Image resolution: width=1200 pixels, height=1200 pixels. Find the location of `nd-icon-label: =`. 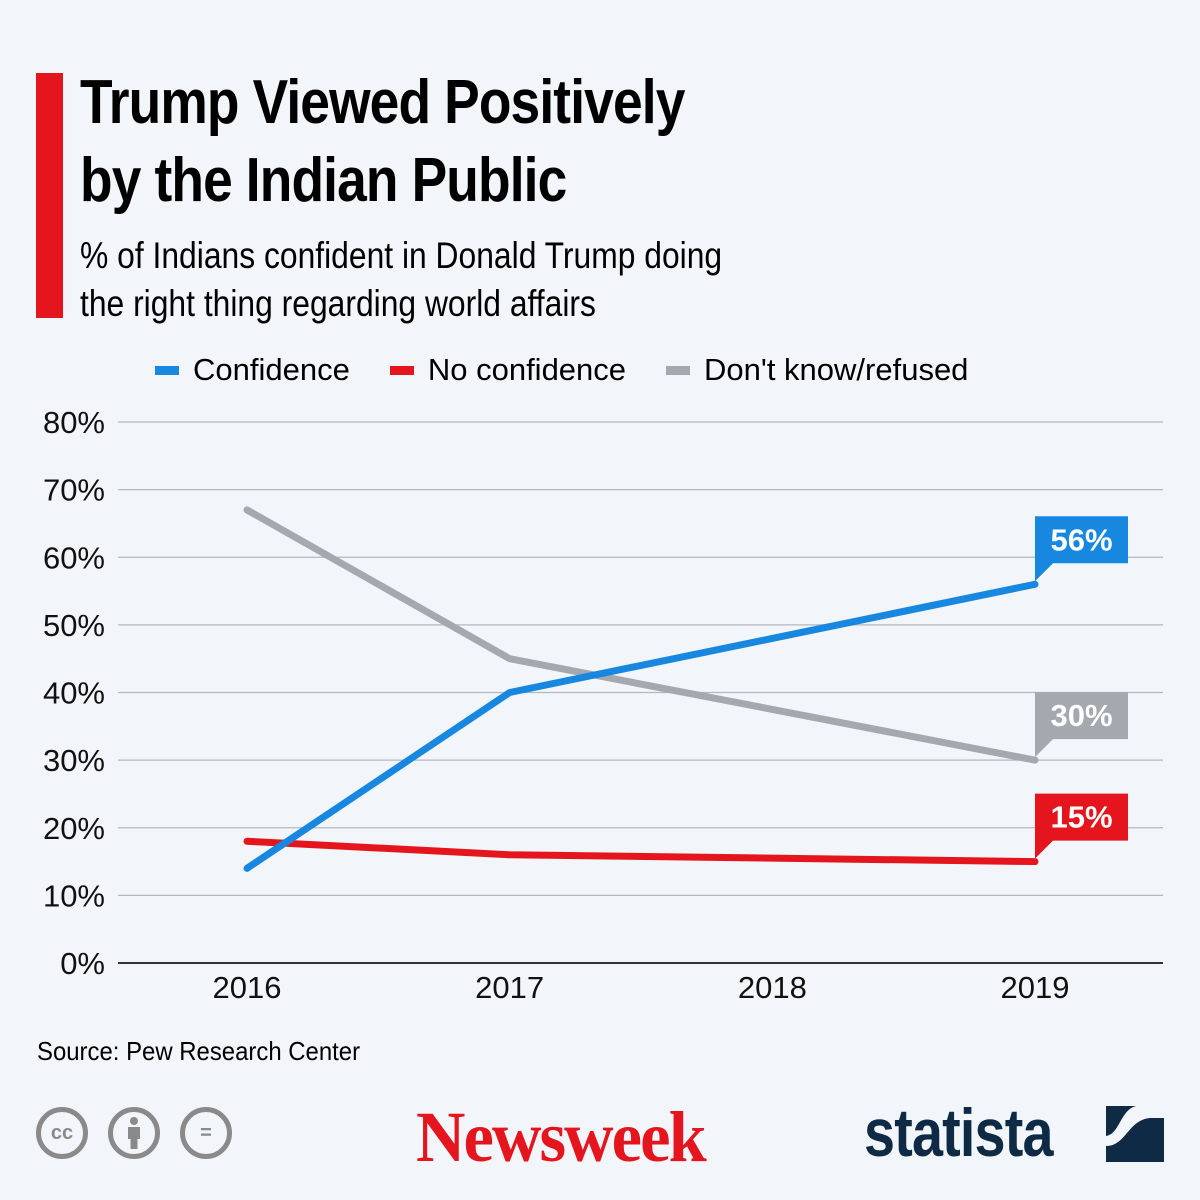

nd-icon-label: = is located at coordinates (206, 1132).